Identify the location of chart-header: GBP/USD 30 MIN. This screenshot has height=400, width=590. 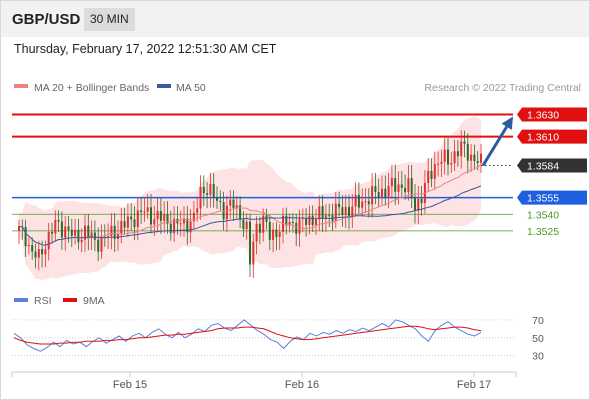
(295, 19).